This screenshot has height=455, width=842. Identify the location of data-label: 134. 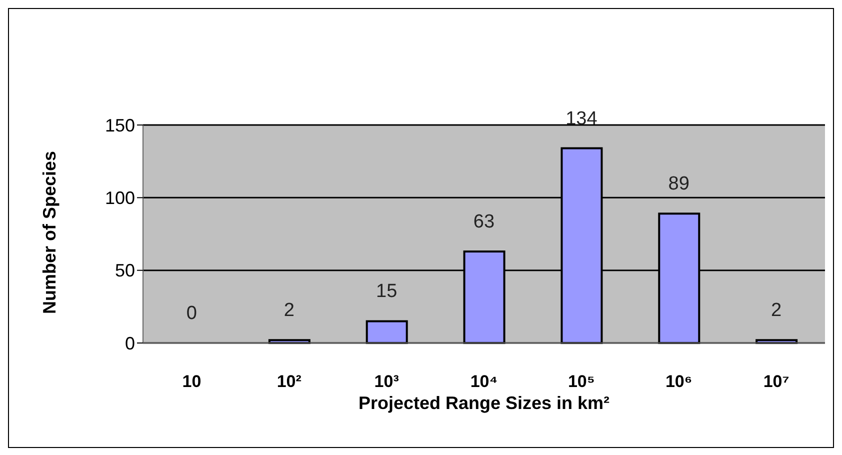
(582, 119).